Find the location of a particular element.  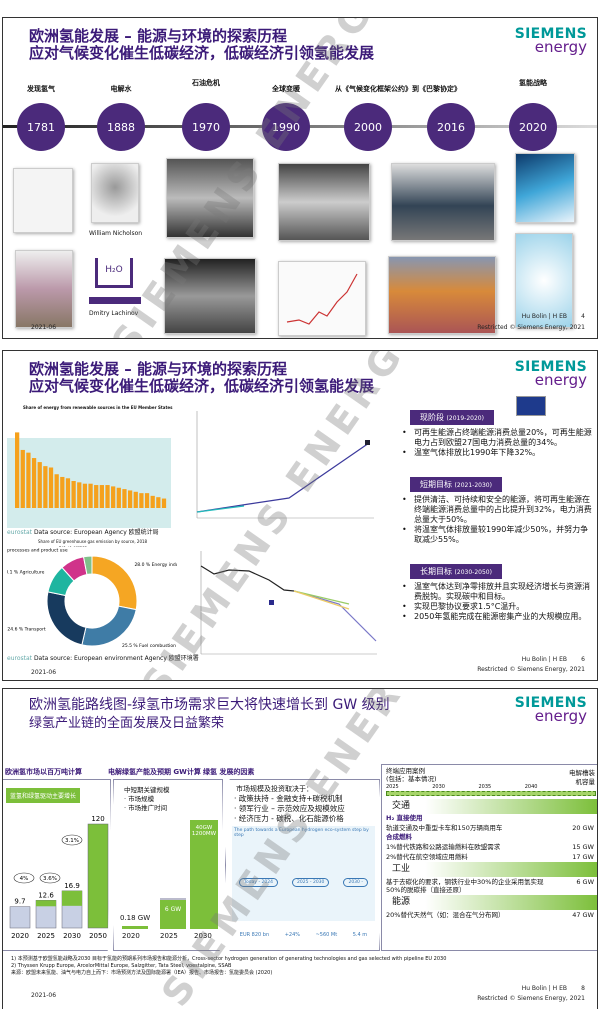

bar-2025: 6 GW is located at coordinates (173, 913).